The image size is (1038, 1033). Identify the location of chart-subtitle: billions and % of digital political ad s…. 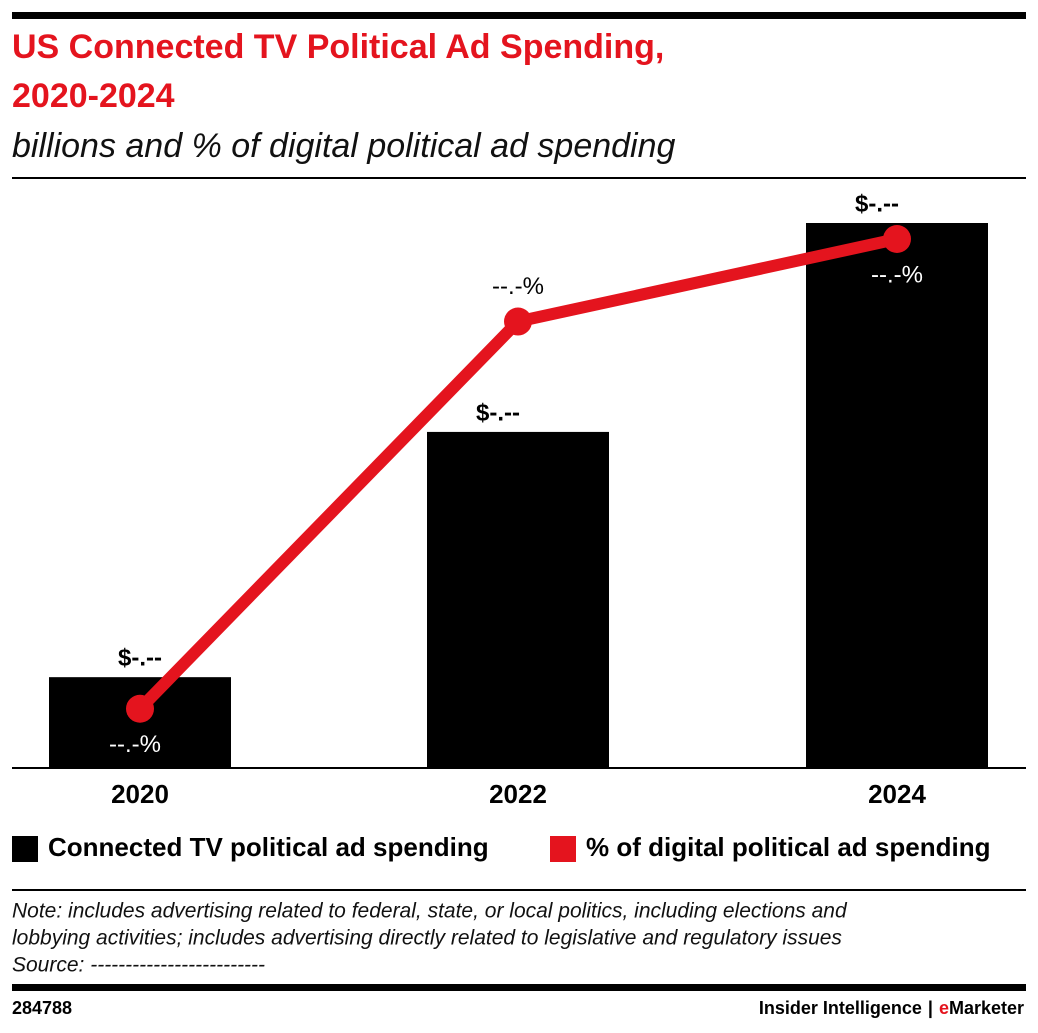
(344, 146).